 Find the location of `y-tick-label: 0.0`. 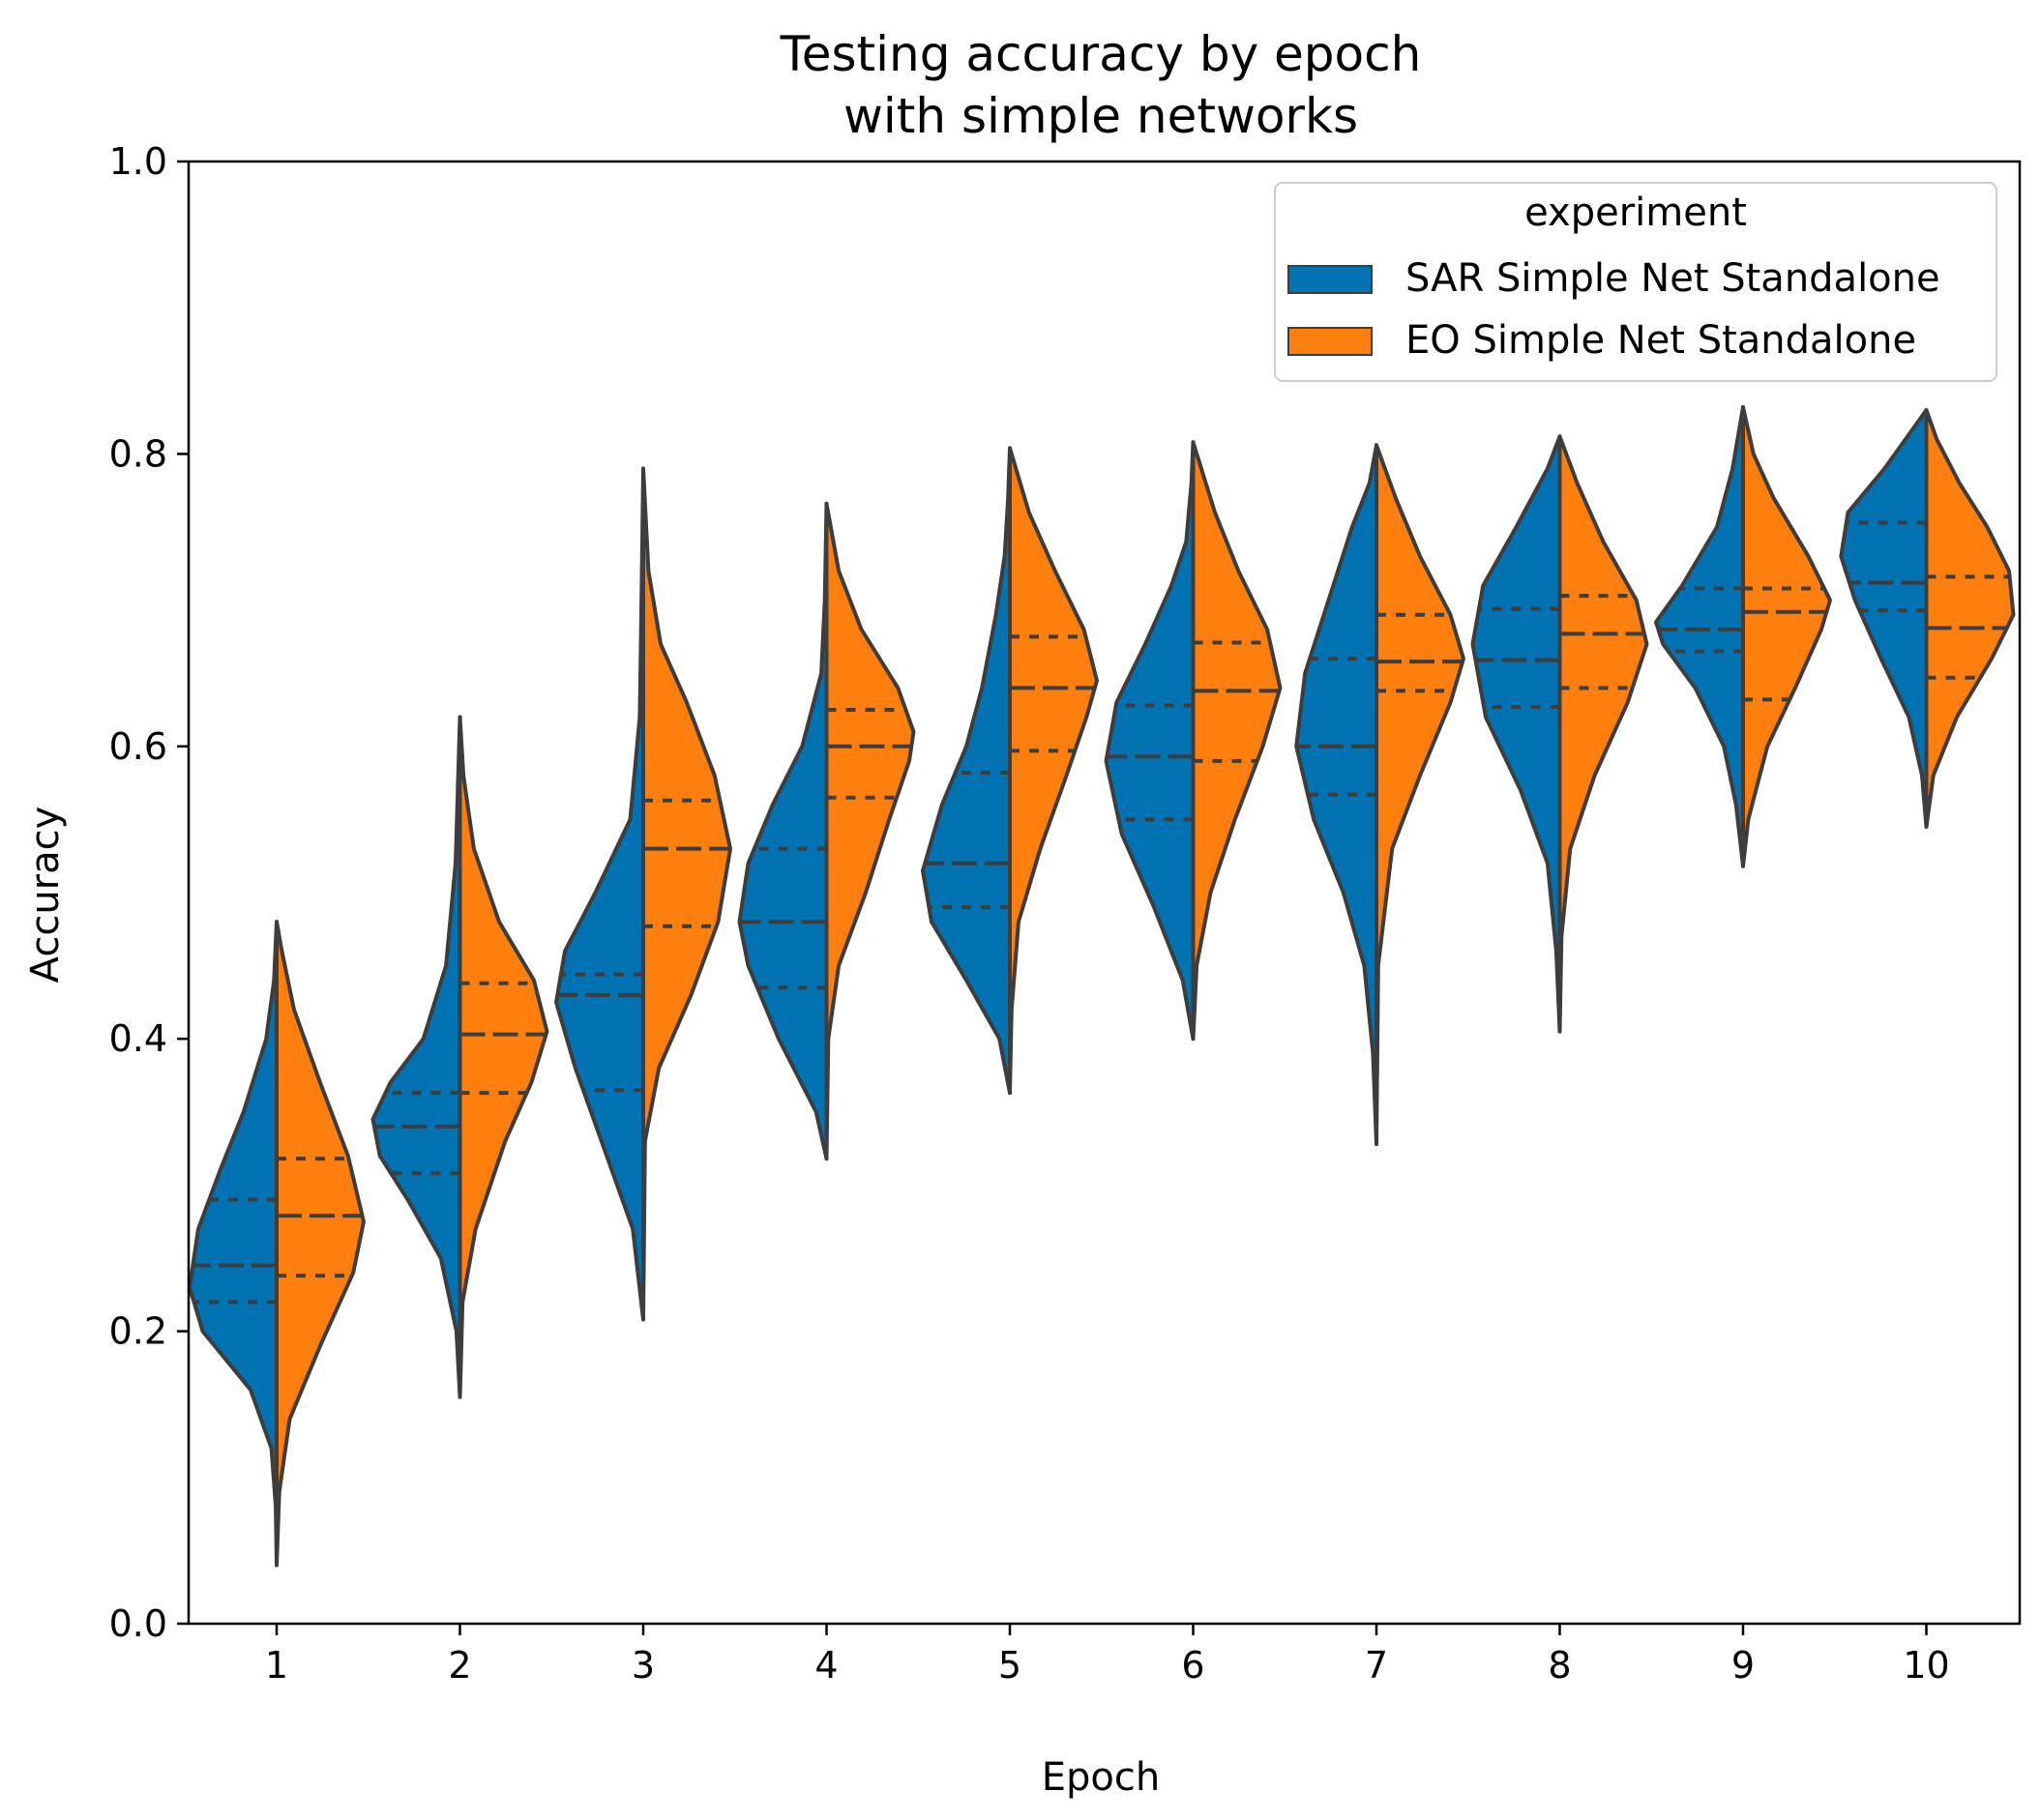

y-tick-label: 0.0 is located at coordinates (138, 1624).